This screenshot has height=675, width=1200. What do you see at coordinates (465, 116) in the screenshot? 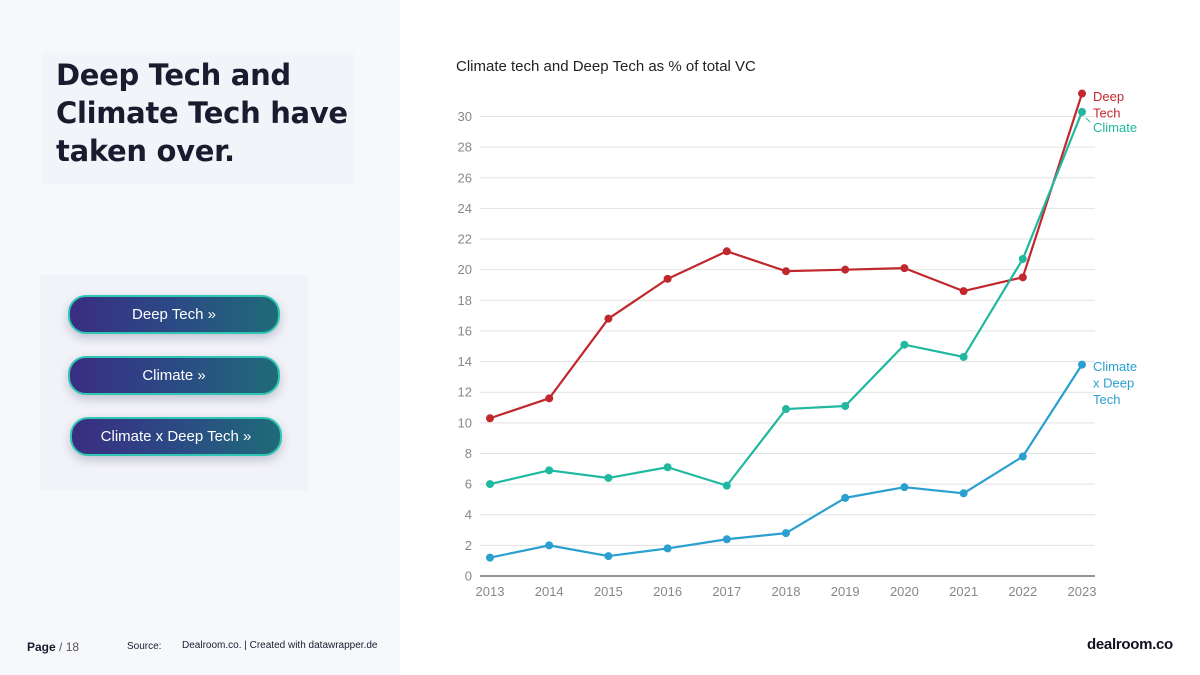
I see `y-tick-label: 30` at bounding box center [465, 116].